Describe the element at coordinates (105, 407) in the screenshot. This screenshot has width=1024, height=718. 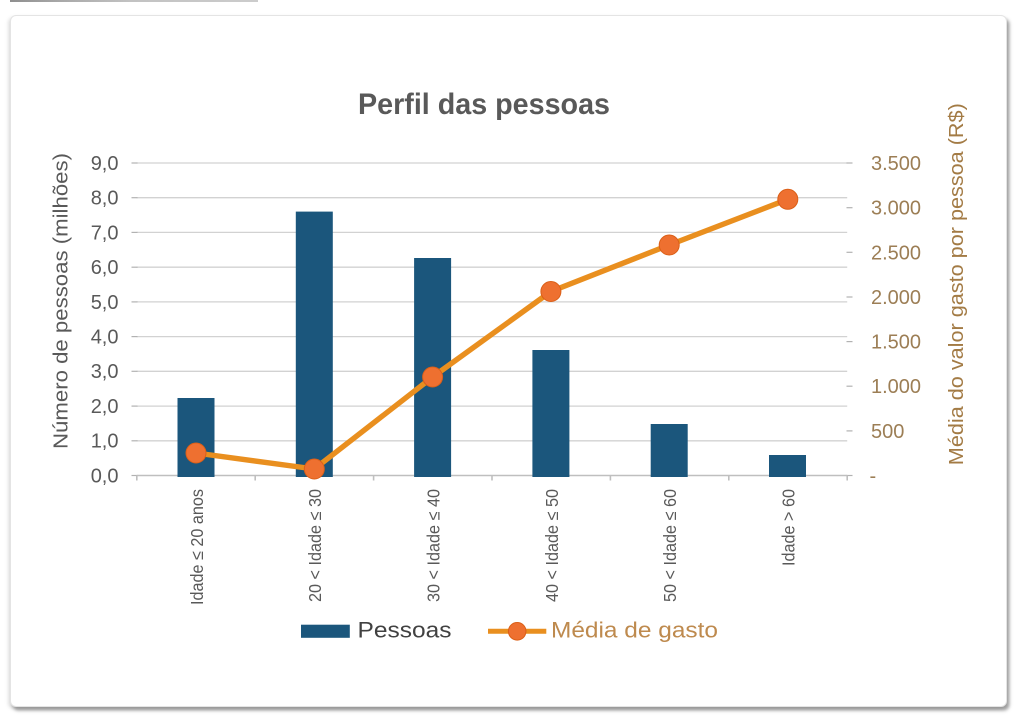
I see `svg-text: 2,0` at that location.